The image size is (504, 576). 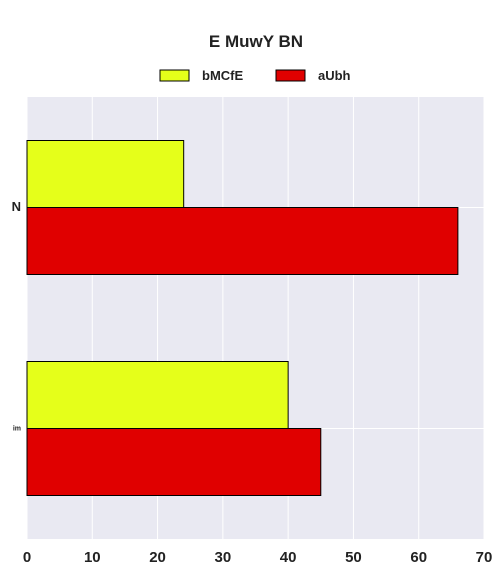 I want to click on x-tick-label: 0, so click(x=27, y=557).